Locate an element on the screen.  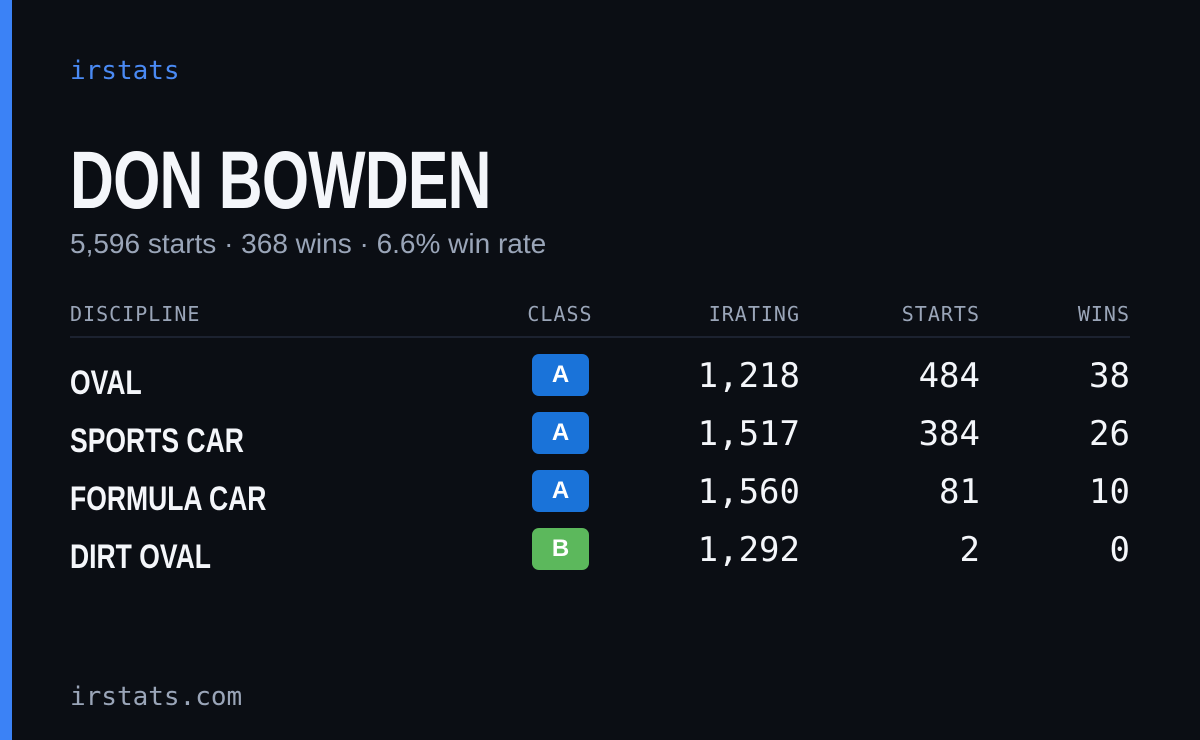
discipline: DIRT OVAL is located at coordinates (140, 557).